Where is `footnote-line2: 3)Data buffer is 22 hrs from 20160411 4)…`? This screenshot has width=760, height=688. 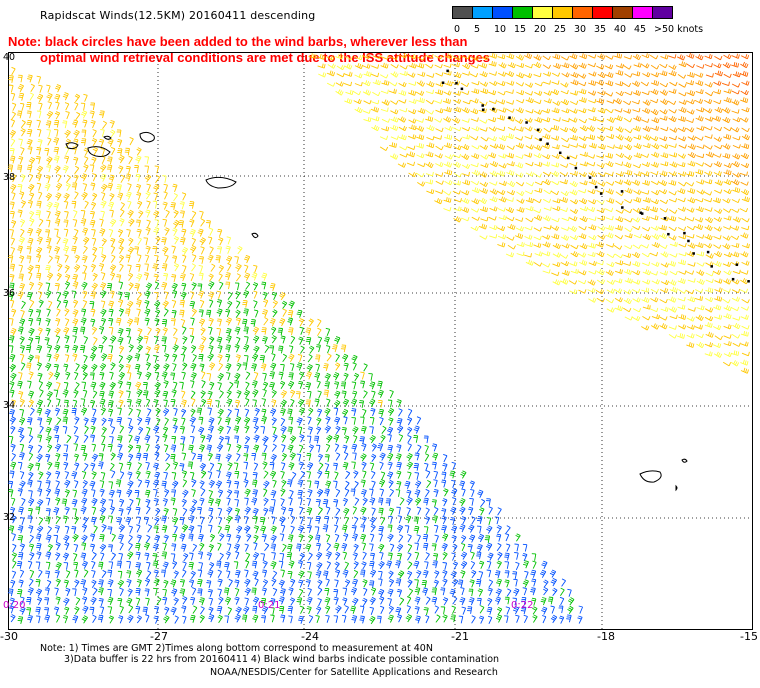 footnote-line2: 3)Data buffer is 22 hrs from 20160411 4)… is located at coordinates (282, 659).